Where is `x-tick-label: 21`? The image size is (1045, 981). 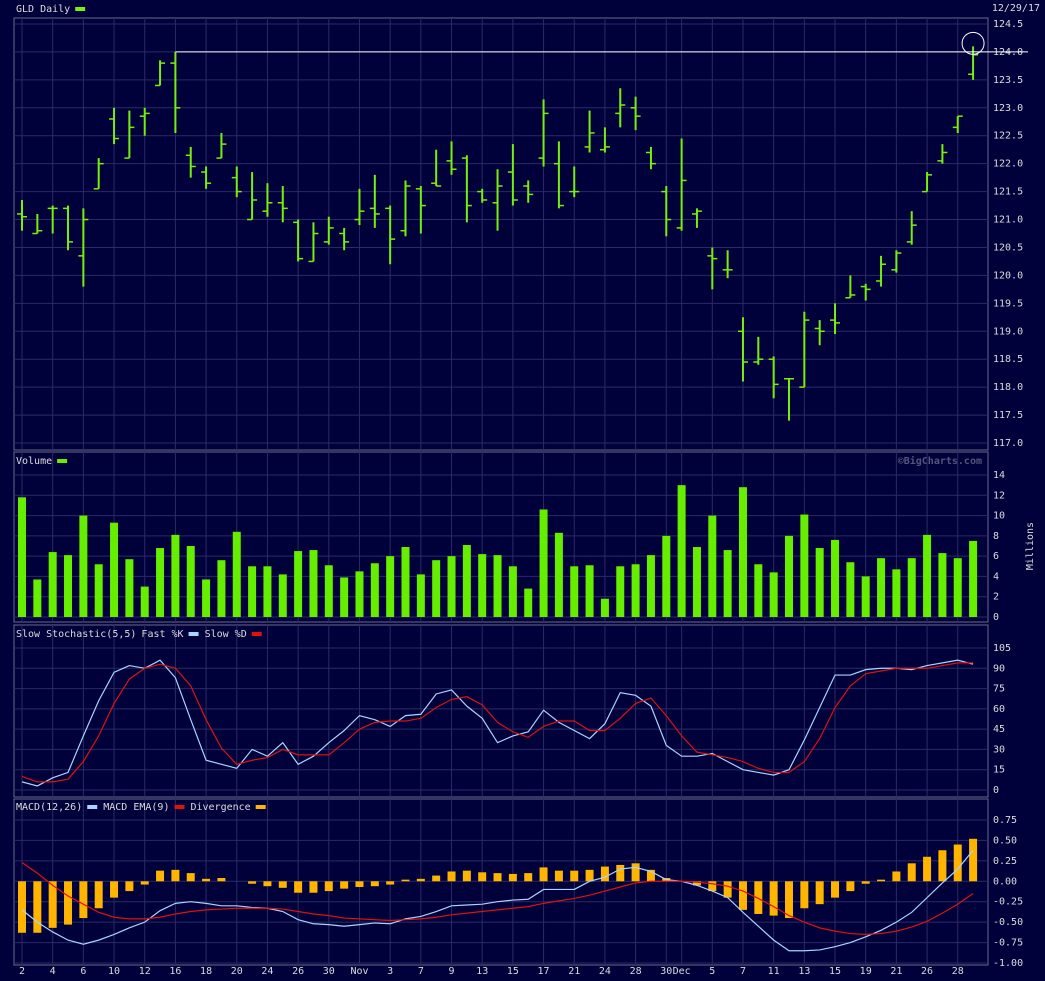
x-tick-label: 21 is located at coordinates (574, 971).